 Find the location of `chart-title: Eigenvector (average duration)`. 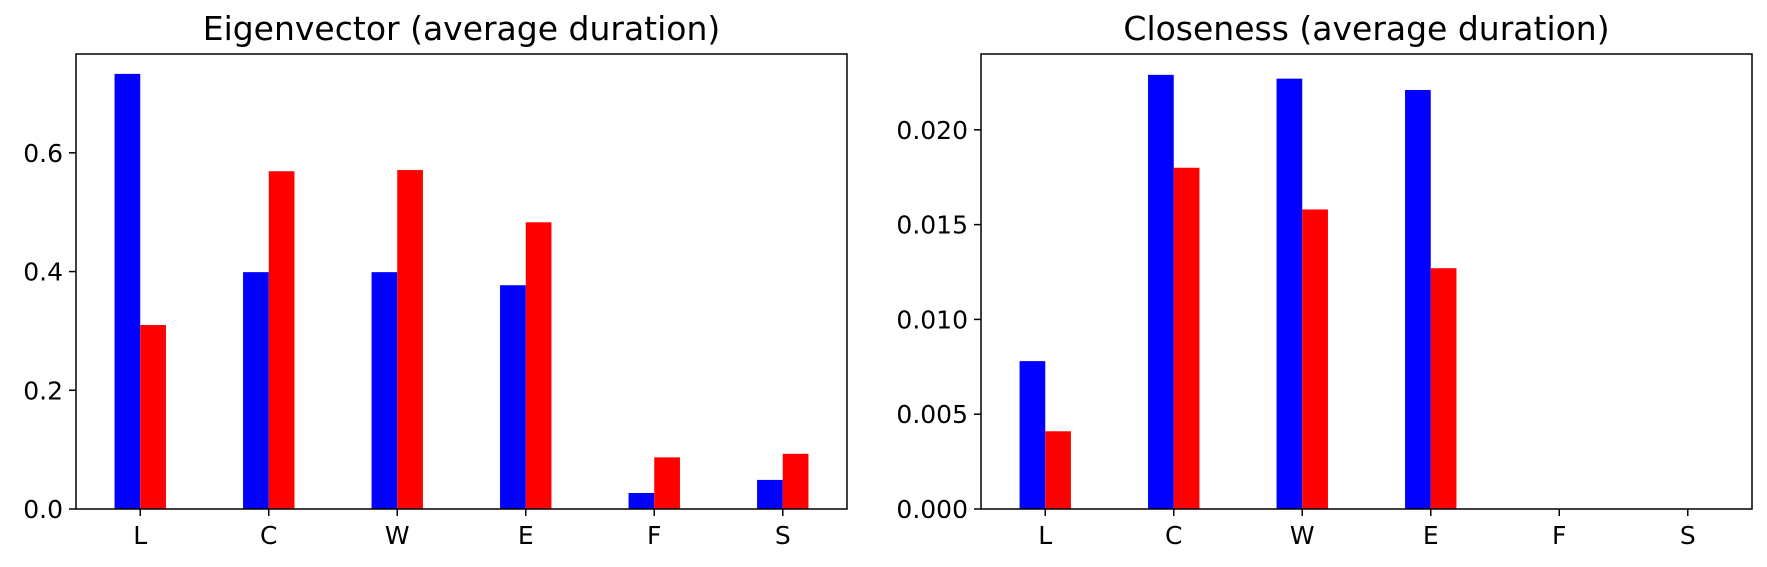

chart-title: Eigenvector (average duration) is located at coordinates (462, 28).